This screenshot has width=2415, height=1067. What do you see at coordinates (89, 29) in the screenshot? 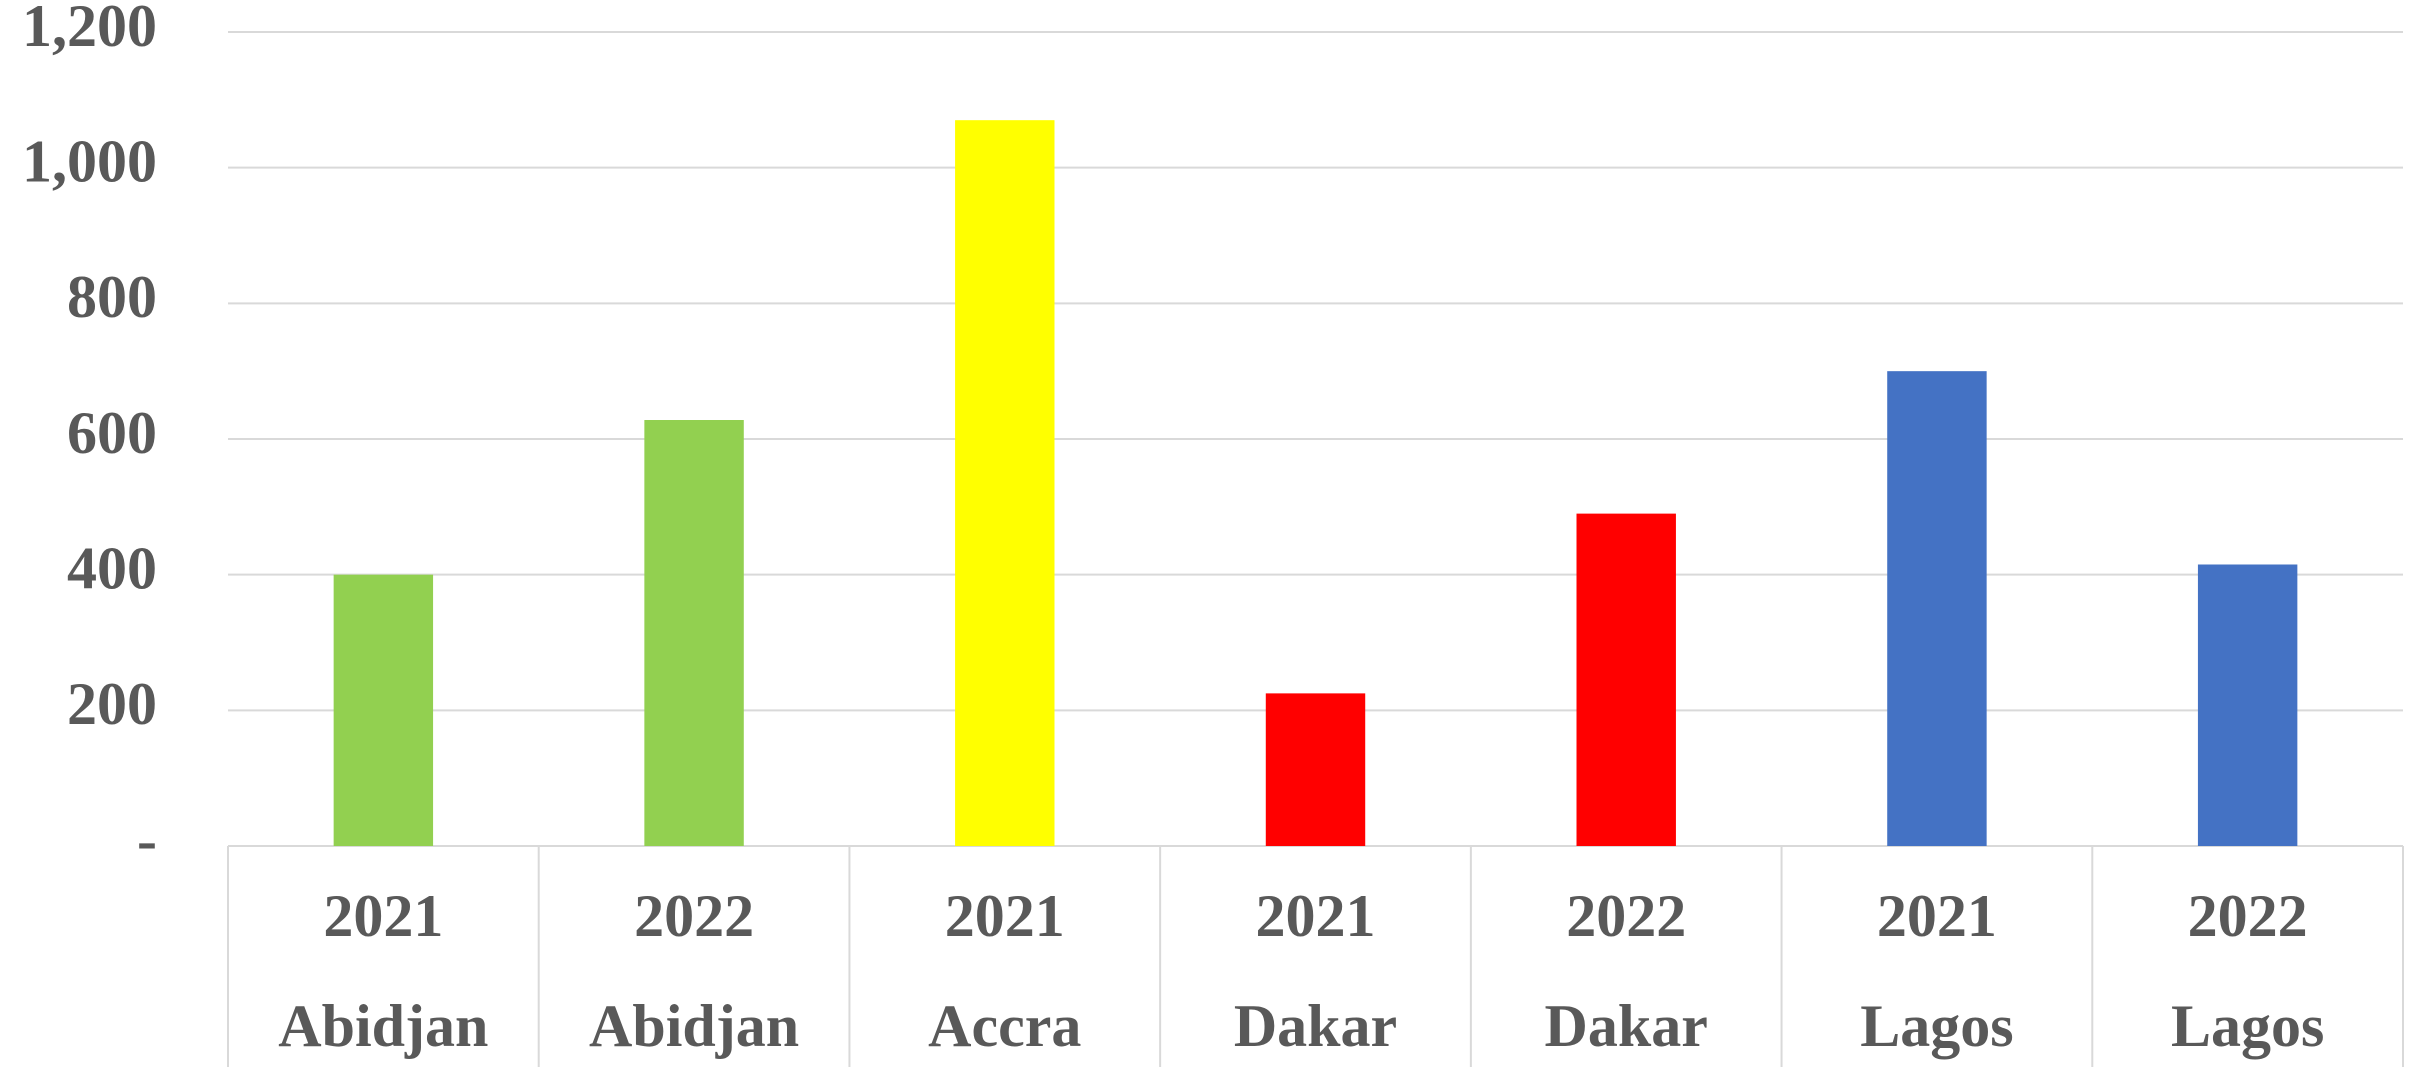
I see `y-tick-label: 1,200` at bounding box center [89, 29].